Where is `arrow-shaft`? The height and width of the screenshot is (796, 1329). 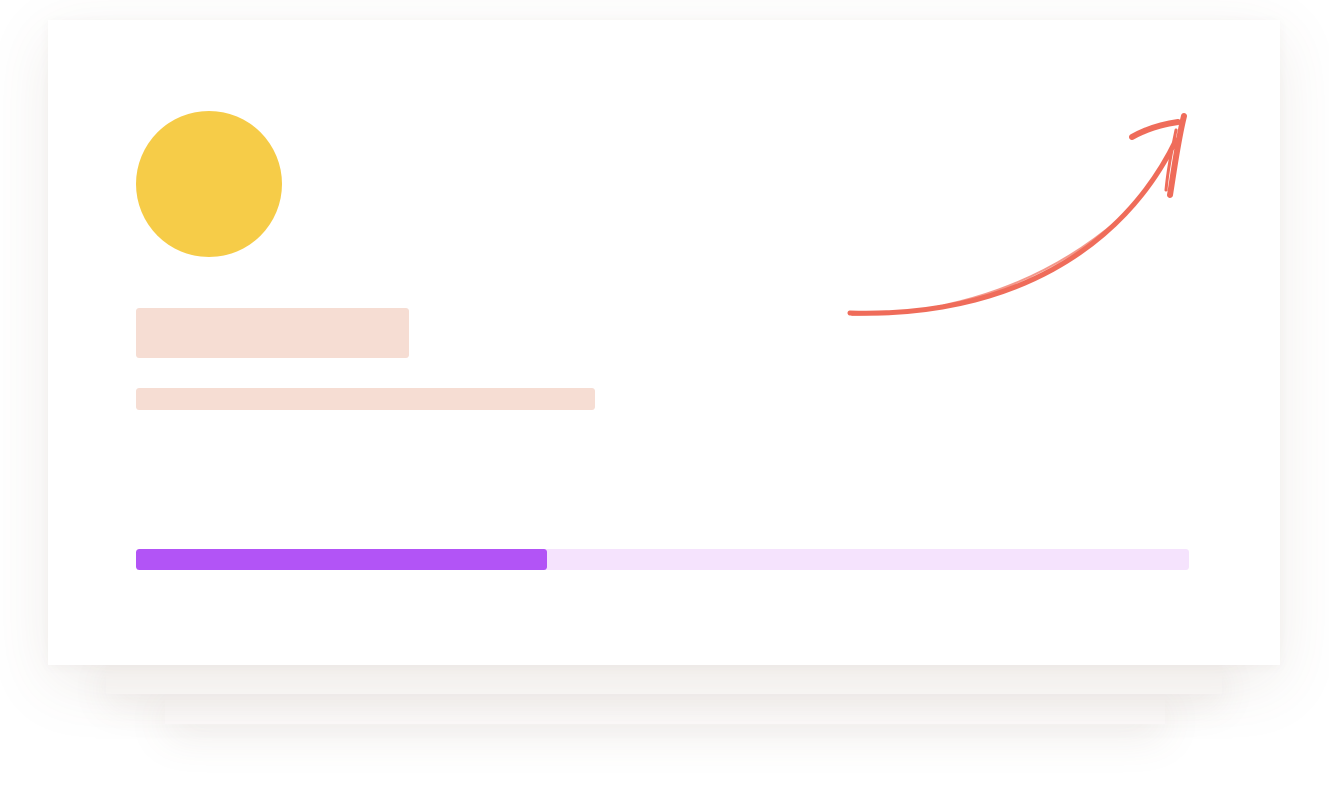
arrow-shaft is located at coordinates (1013, 226).